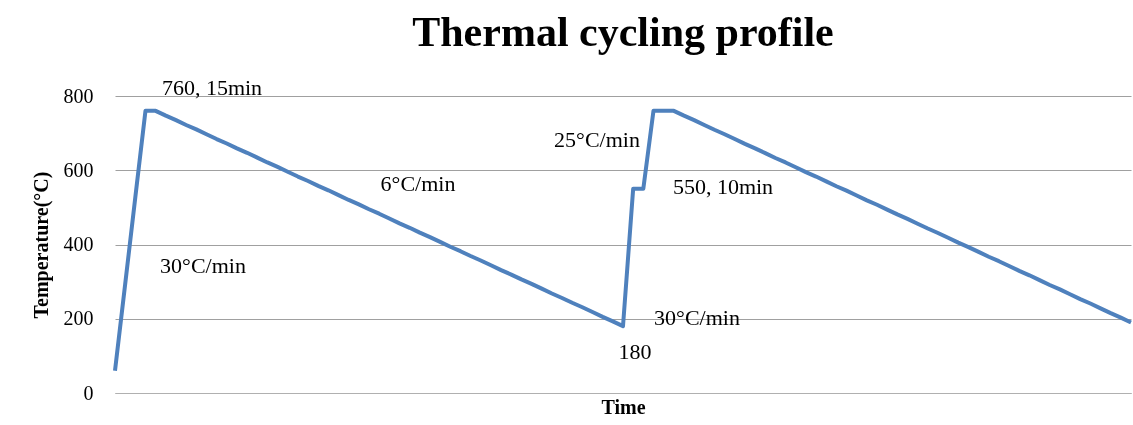 The height and width of the screenshot is (425, 1133). What do you see at coordinates (88, 392) in the screenshot?
I see `y-tick-label: 0` at bounding box center [88, 392].